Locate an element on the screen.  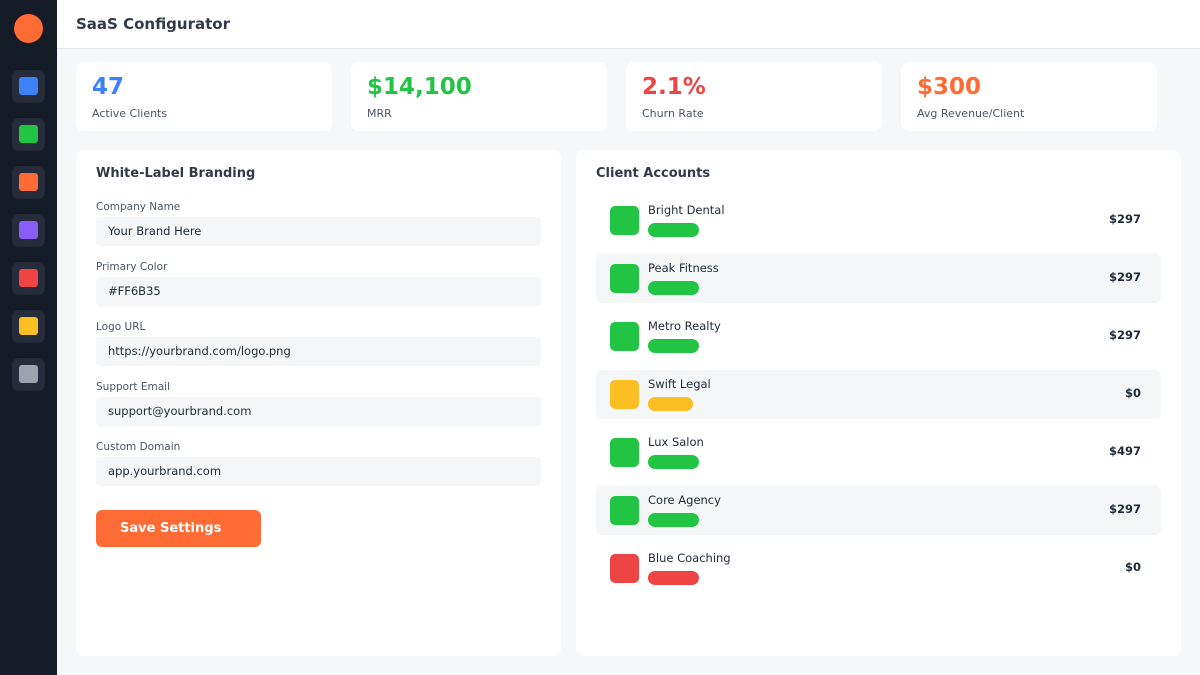
client-amount: $497 is located at coordinates (1124, 451).